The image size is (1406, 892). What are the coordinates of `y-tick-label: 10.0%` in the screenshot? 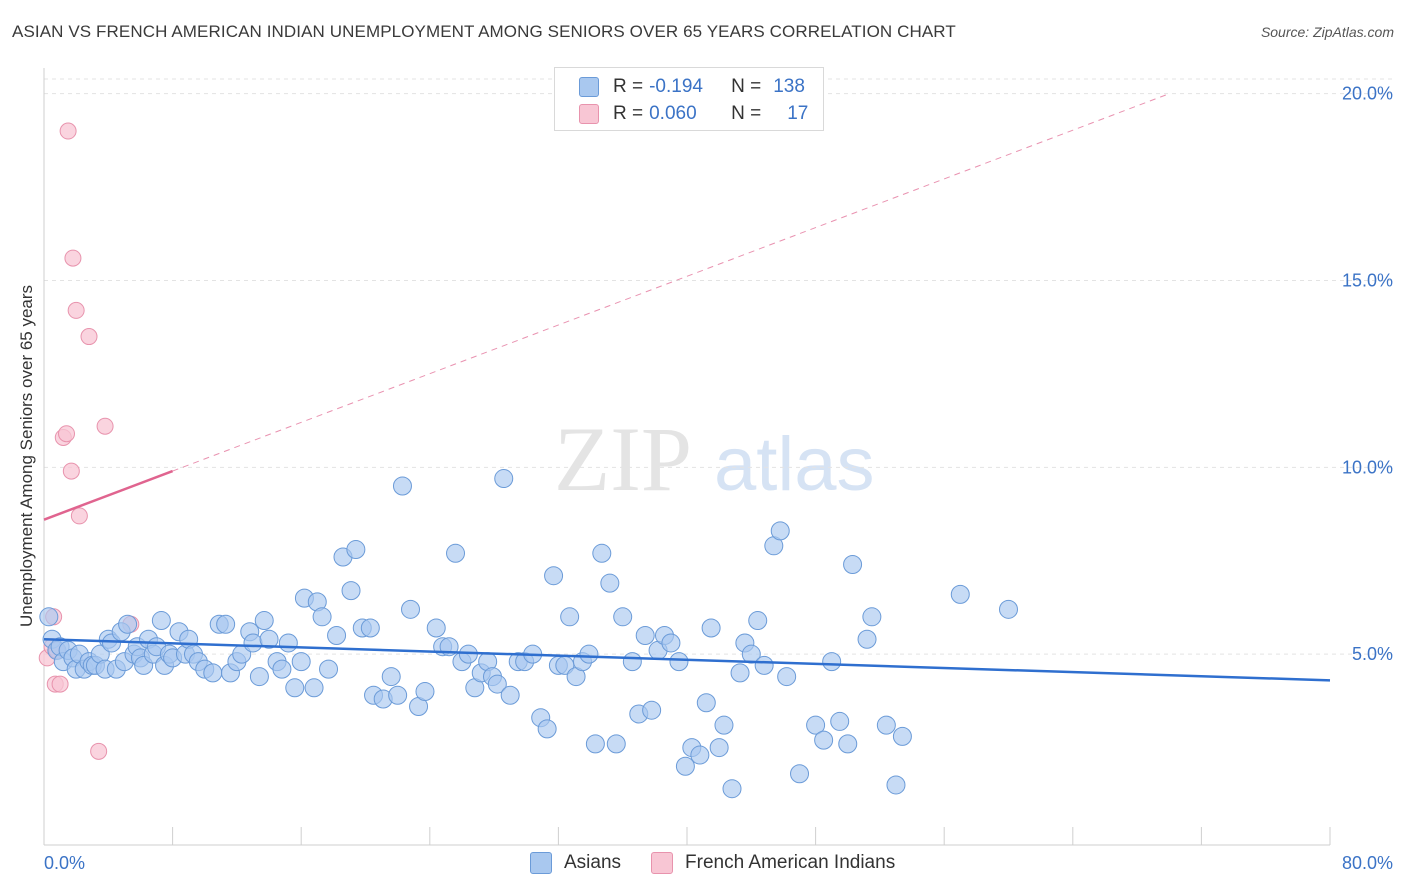 It's located at (1367, 467).